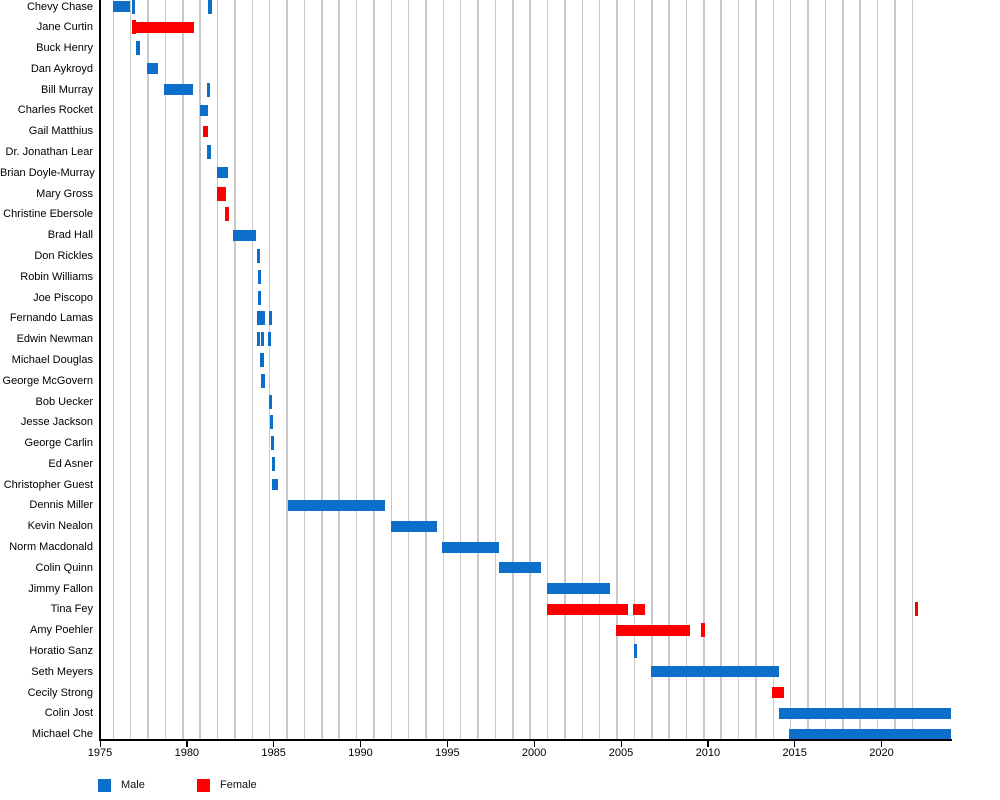 This screenshot has width=1000, height=800. What do you see at coordinates (54, 339) in the screenshot?
I see `row-label: Edwin Newman` at bounding box center [54, 339].